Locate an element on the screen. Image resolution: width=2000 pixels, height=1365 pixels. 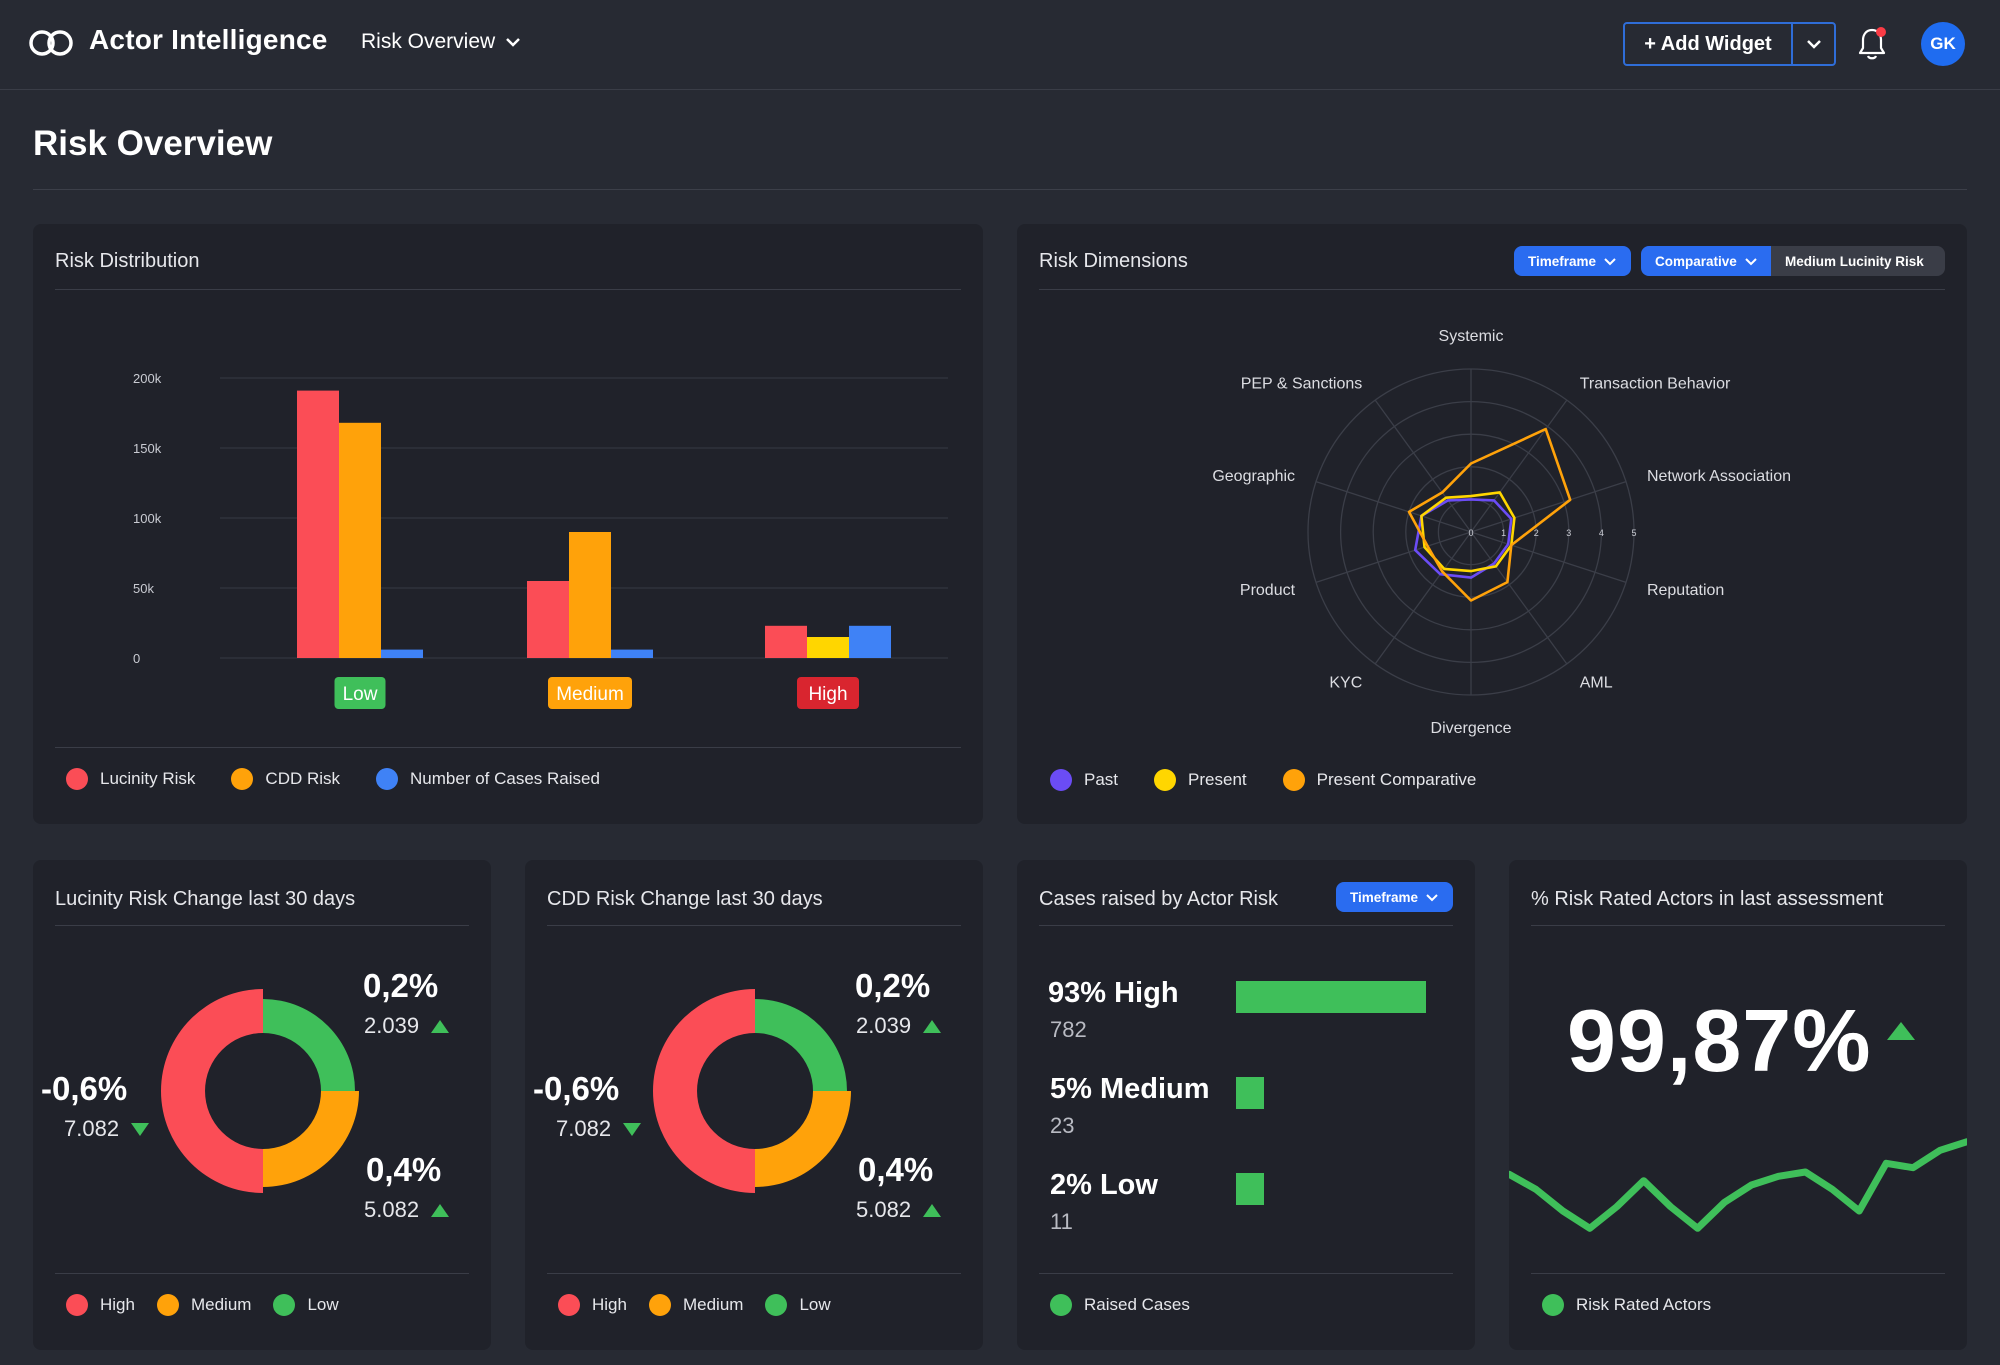
r-tick-label: 5 is located at coordinates (1633, 533).